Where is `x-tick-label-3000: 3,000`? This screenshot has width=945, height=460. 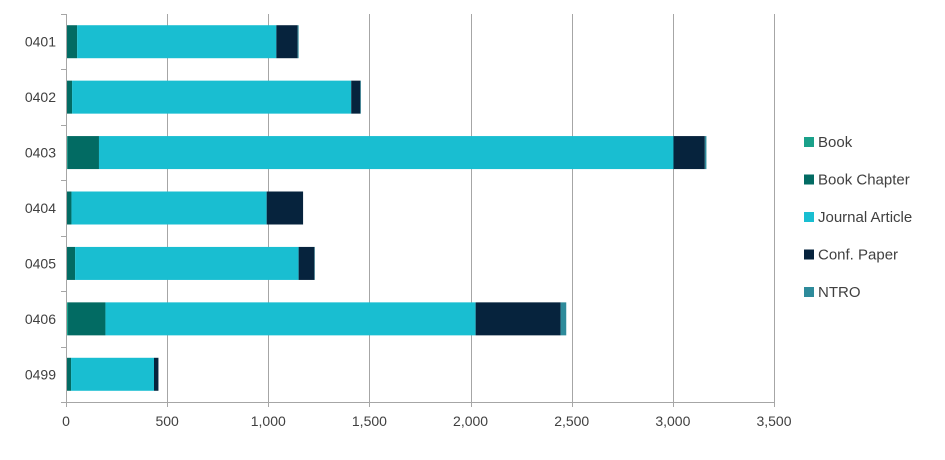
x-tick-label-3000: 3,000 is located at coordinates (672, 421).